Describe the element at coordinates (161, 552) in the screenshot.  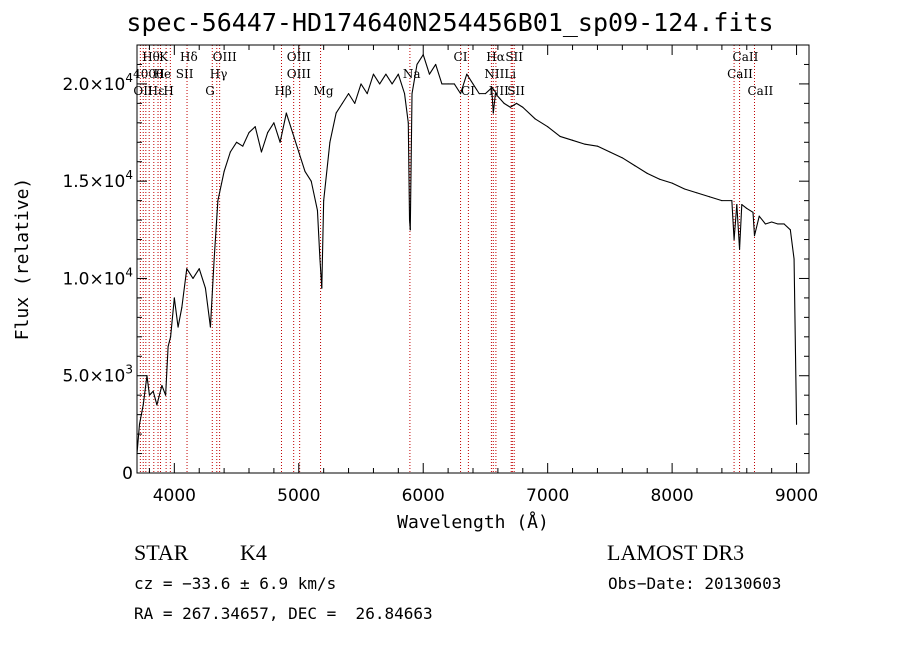
I see `object-class: STAR` at that location.